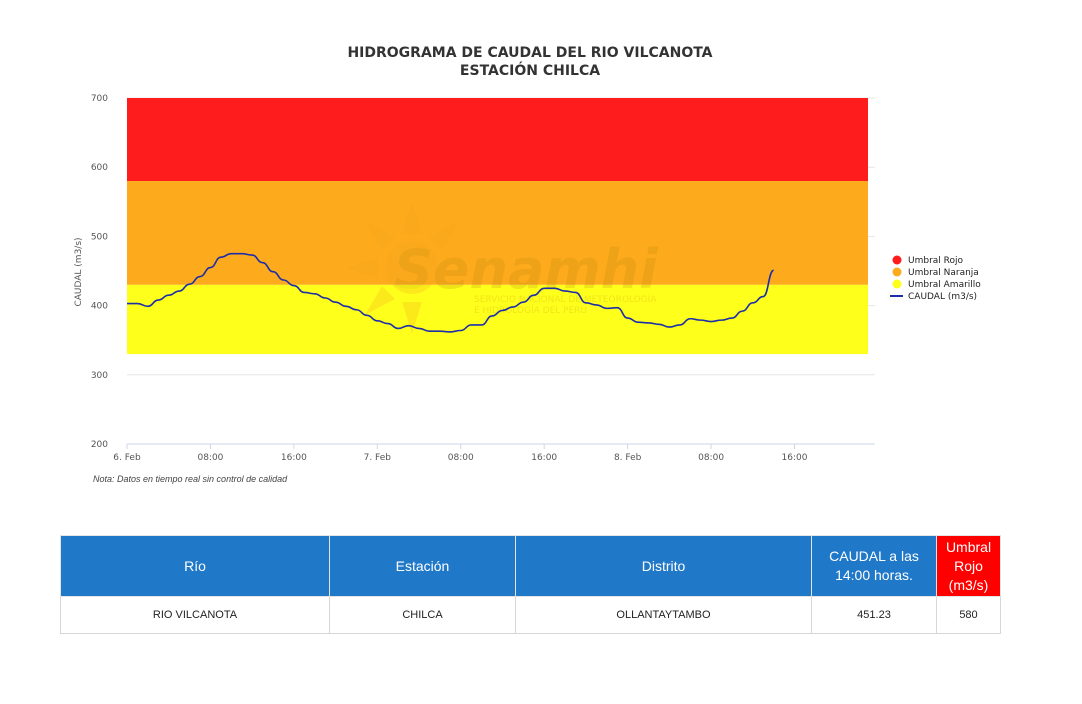 Image resolution: width=1082 pixels, height=704 pixels. Describe the element at coordinates (565, 299) in the screenshot. I see `watermark-line1: SERVICIO NACIONAL DE METEOROLOGÍA` at that location.